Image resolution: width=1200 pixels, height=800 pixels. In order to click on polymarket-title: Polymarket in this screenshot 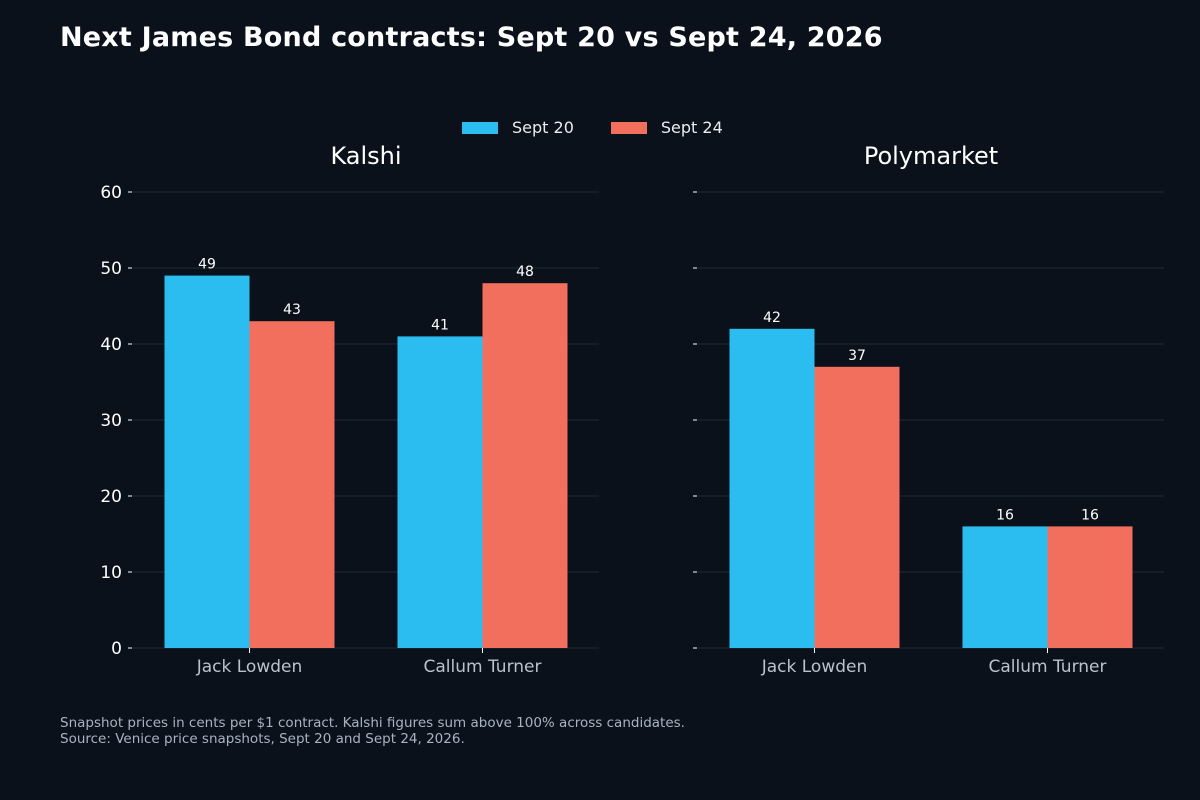, I will do `click(931, 156)`.